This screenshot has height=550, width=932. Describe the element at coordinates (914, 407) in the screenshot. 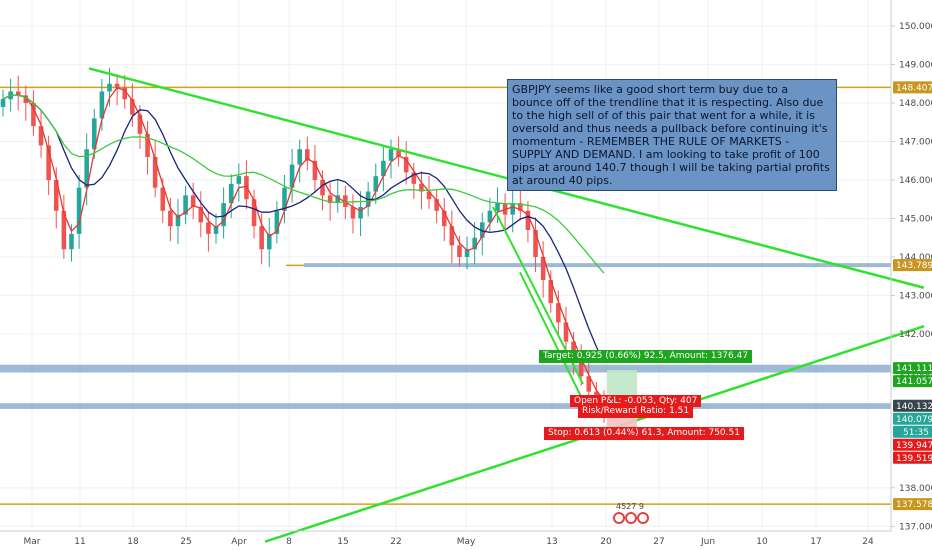

I see `price-badge-label: 140.132` at that location.